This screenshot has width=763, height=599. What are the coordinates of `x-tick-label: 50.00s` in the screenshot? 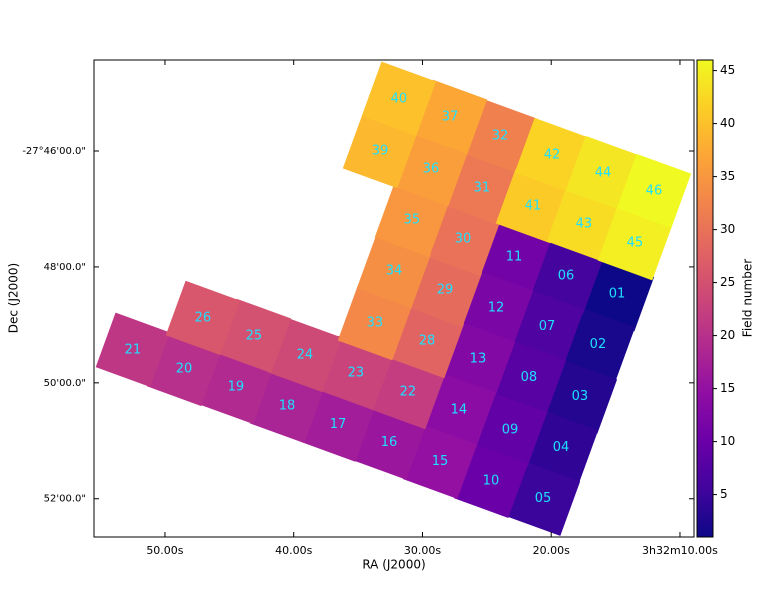 It's located at (164, 550).